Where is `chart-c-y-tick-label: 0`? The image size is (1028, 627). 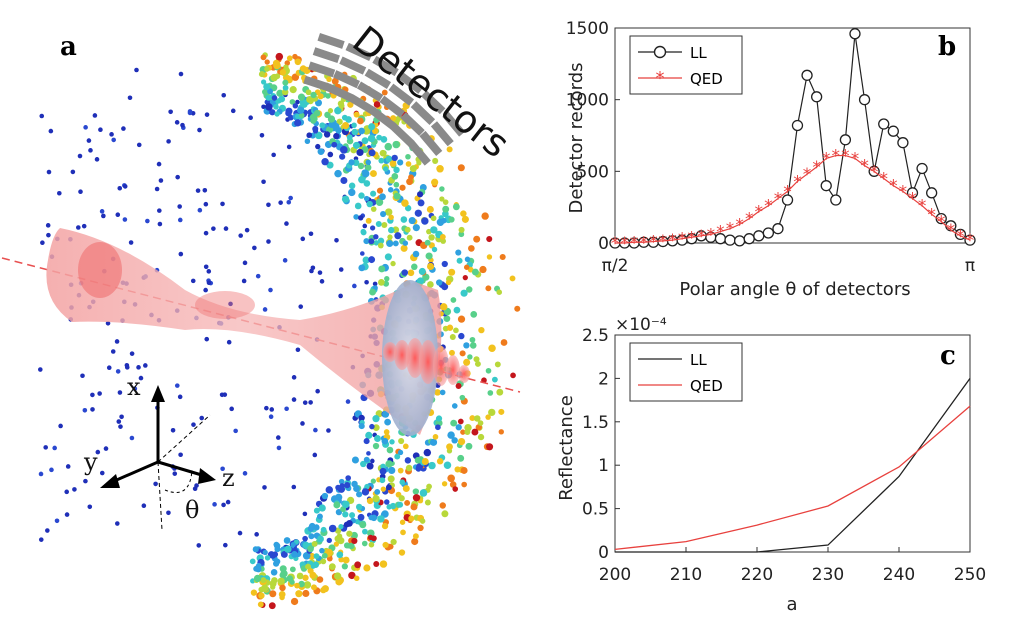 chart-c-y-tick-label: 0 is located at coordinates (603, 553).